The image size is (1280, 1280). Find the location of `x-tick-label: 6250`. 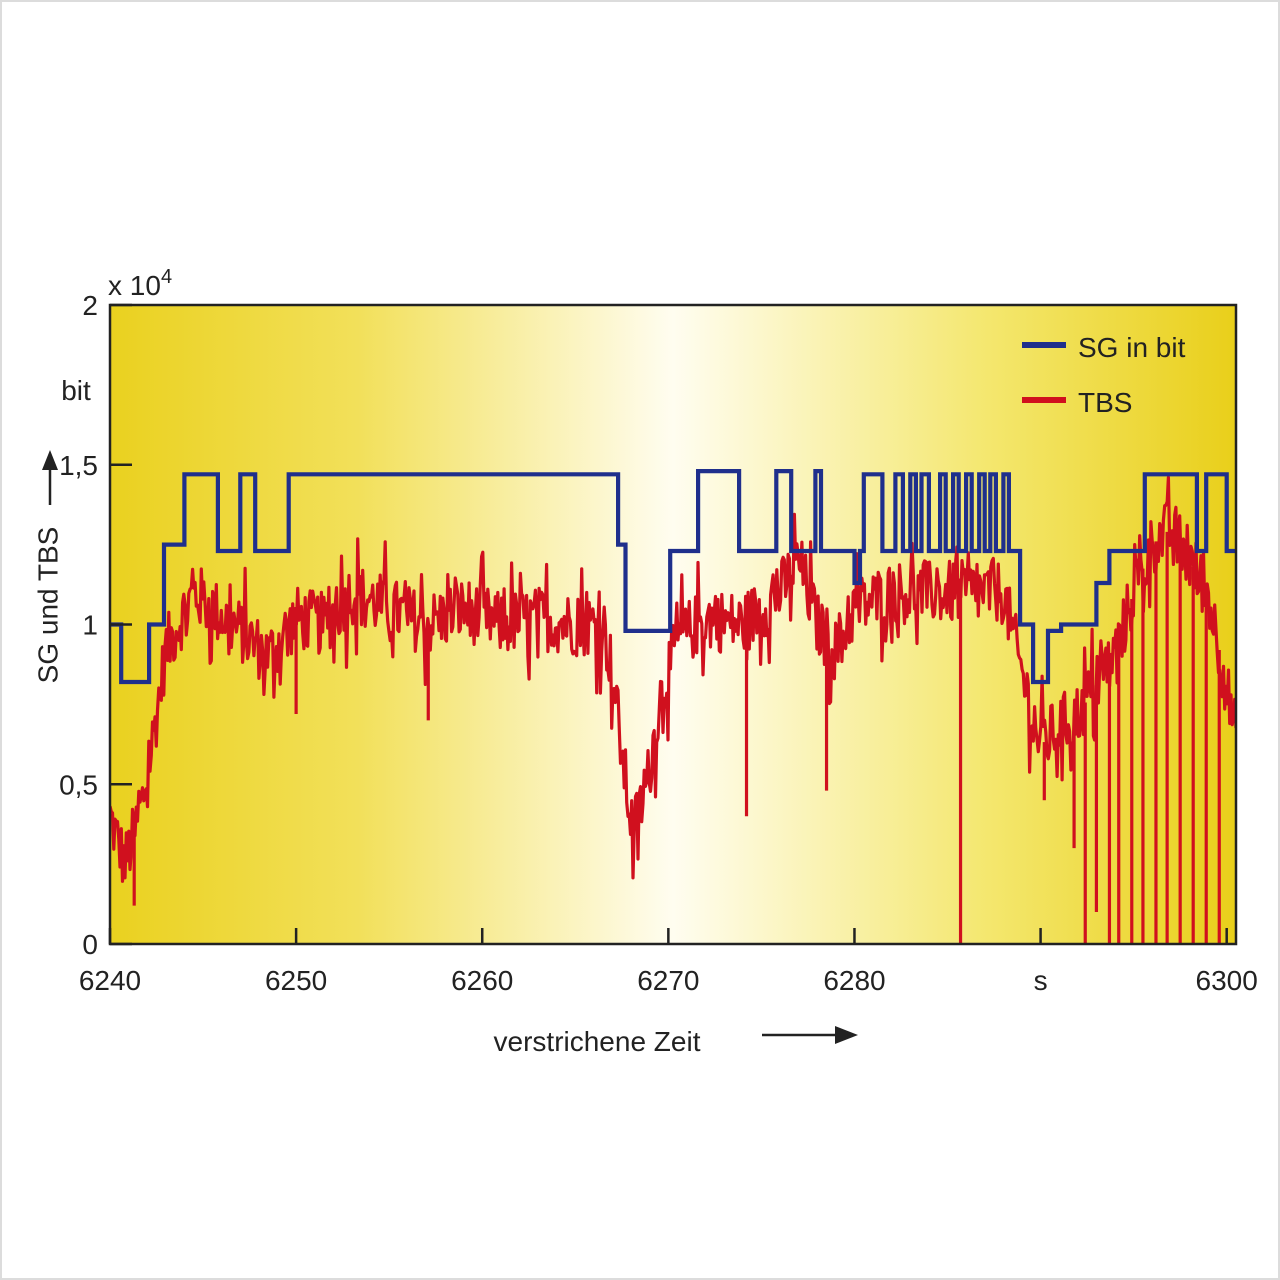

x-tick-label: 6250 is located at coordinates (296, 980).